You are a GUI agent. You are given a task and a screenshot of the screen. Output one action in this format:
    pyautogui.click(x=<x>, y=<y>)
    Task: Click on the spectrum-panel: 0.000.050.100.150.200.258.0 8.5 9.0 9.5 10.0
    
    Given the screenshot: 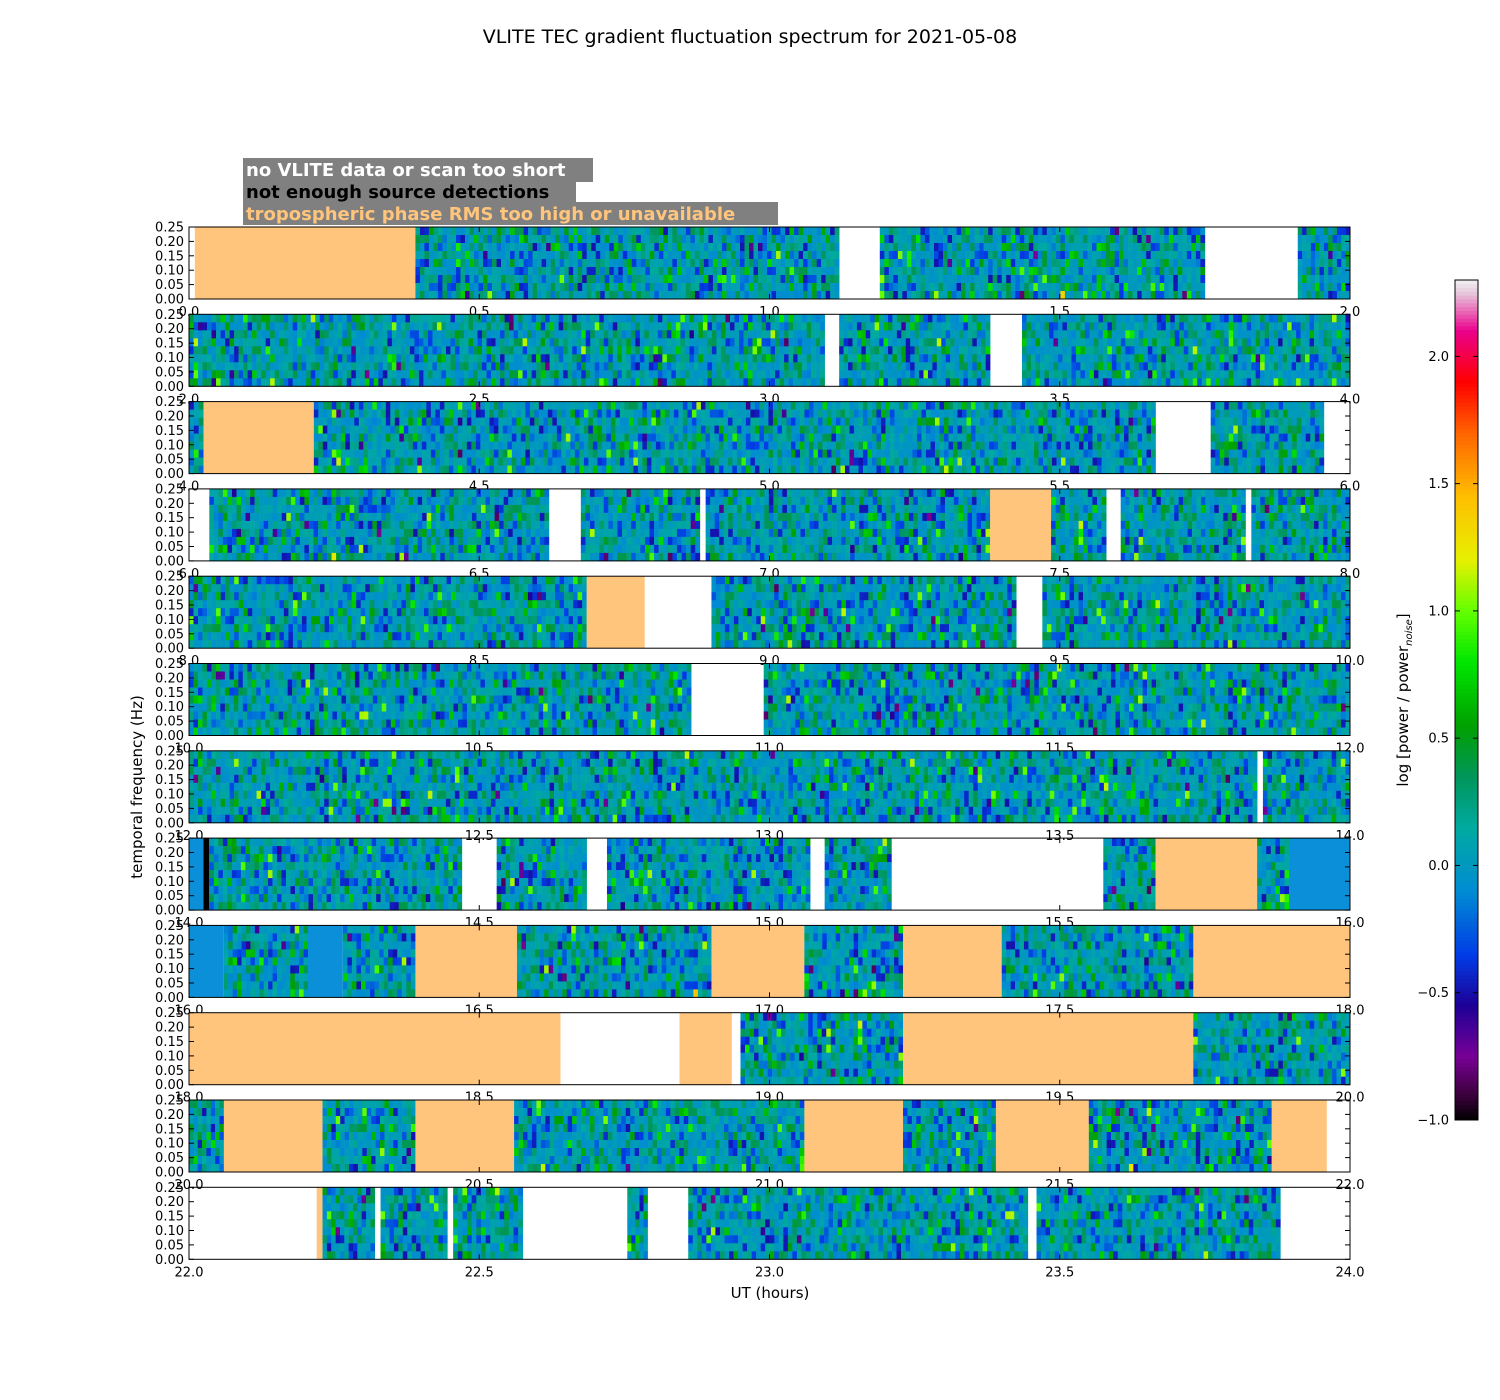 What is the action you would take?
    pyautogui.click(x=759, y=620)
    